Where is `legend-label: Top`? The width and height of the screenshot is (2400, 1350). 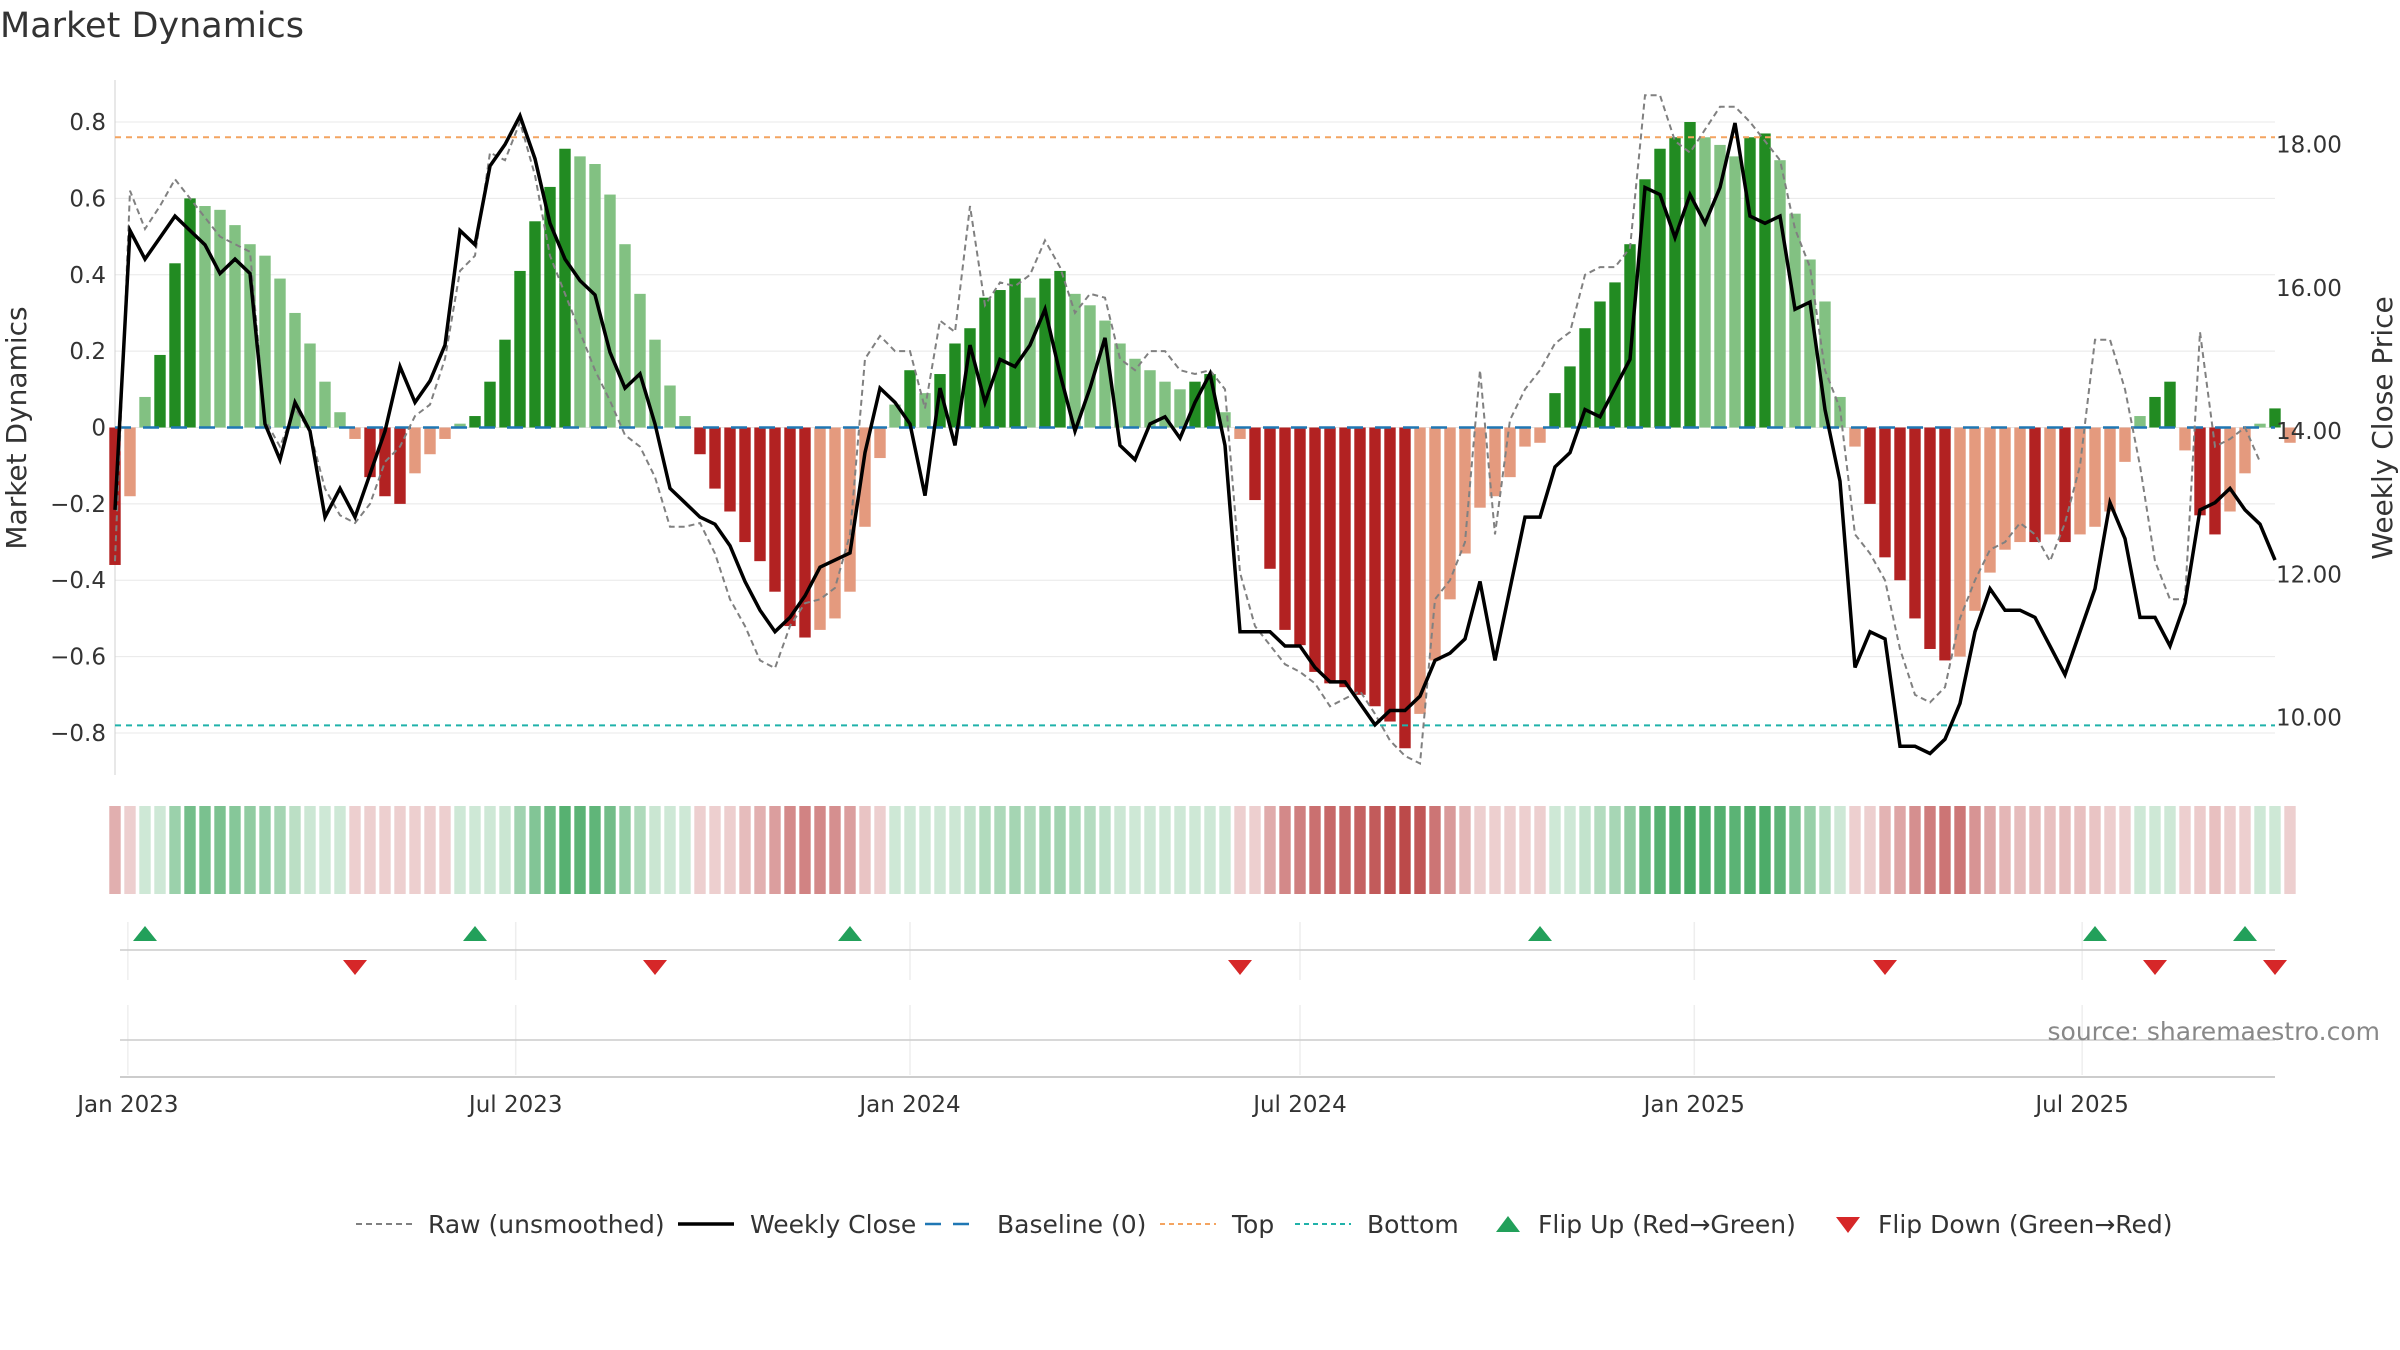
legend-label: Top is located at coordinates (1252, 1224).